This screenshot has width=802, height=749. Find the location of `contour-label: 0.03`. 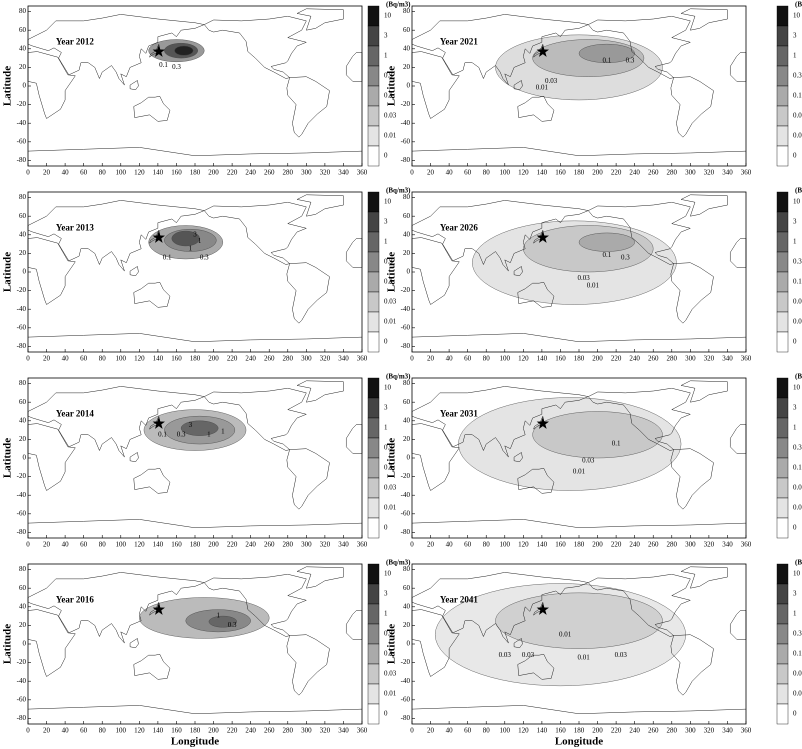

contour-label: 0.03 is located at coordinates (505, 655).